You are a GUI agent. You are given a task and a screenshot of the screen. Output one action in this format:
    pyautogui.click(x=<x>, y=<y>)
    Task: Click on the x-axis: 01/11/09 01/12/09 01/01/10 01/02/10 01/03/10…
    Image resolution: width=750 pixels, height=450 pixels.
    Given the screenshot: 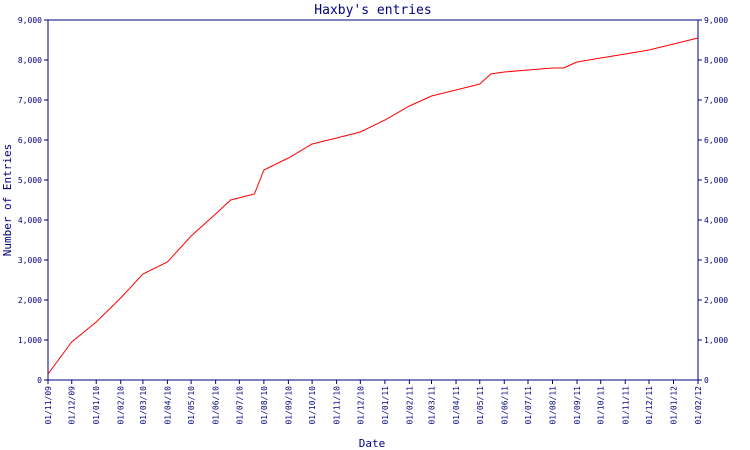 What is the action you would take?
    pyautogui.click(x=373, y=402)
    